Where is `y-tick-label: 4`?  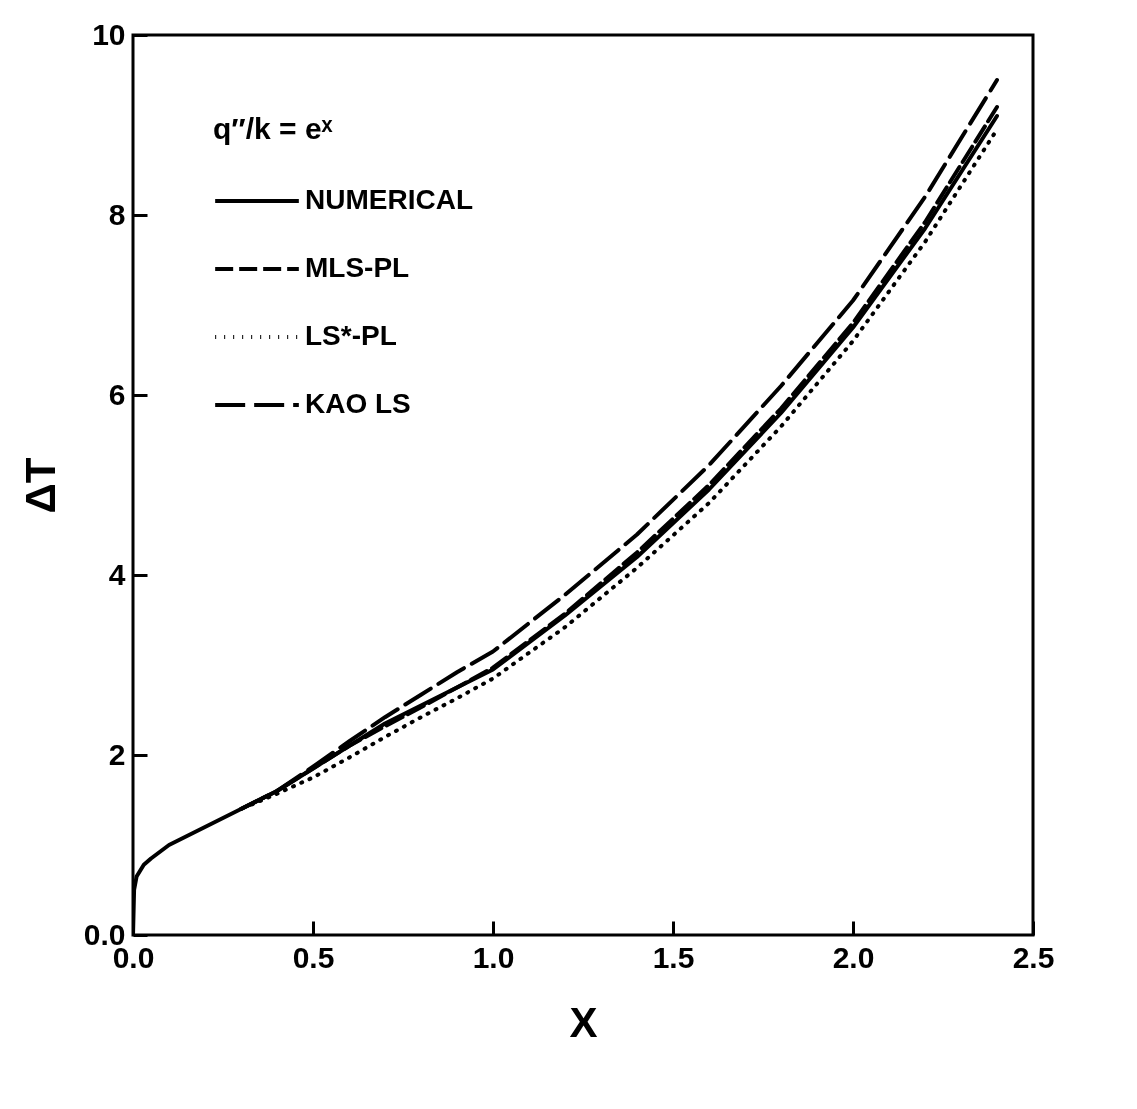
y-tick-label: 4 is located at coordinates (117, 574).